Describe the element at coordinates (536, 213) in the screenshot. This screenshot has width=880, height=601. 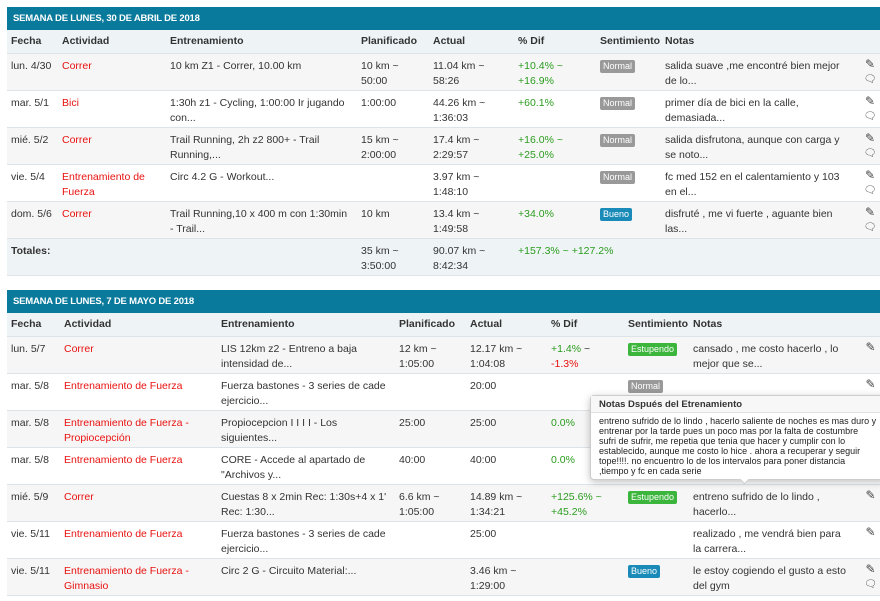
I see `dif-value: +34.0%` at that location.